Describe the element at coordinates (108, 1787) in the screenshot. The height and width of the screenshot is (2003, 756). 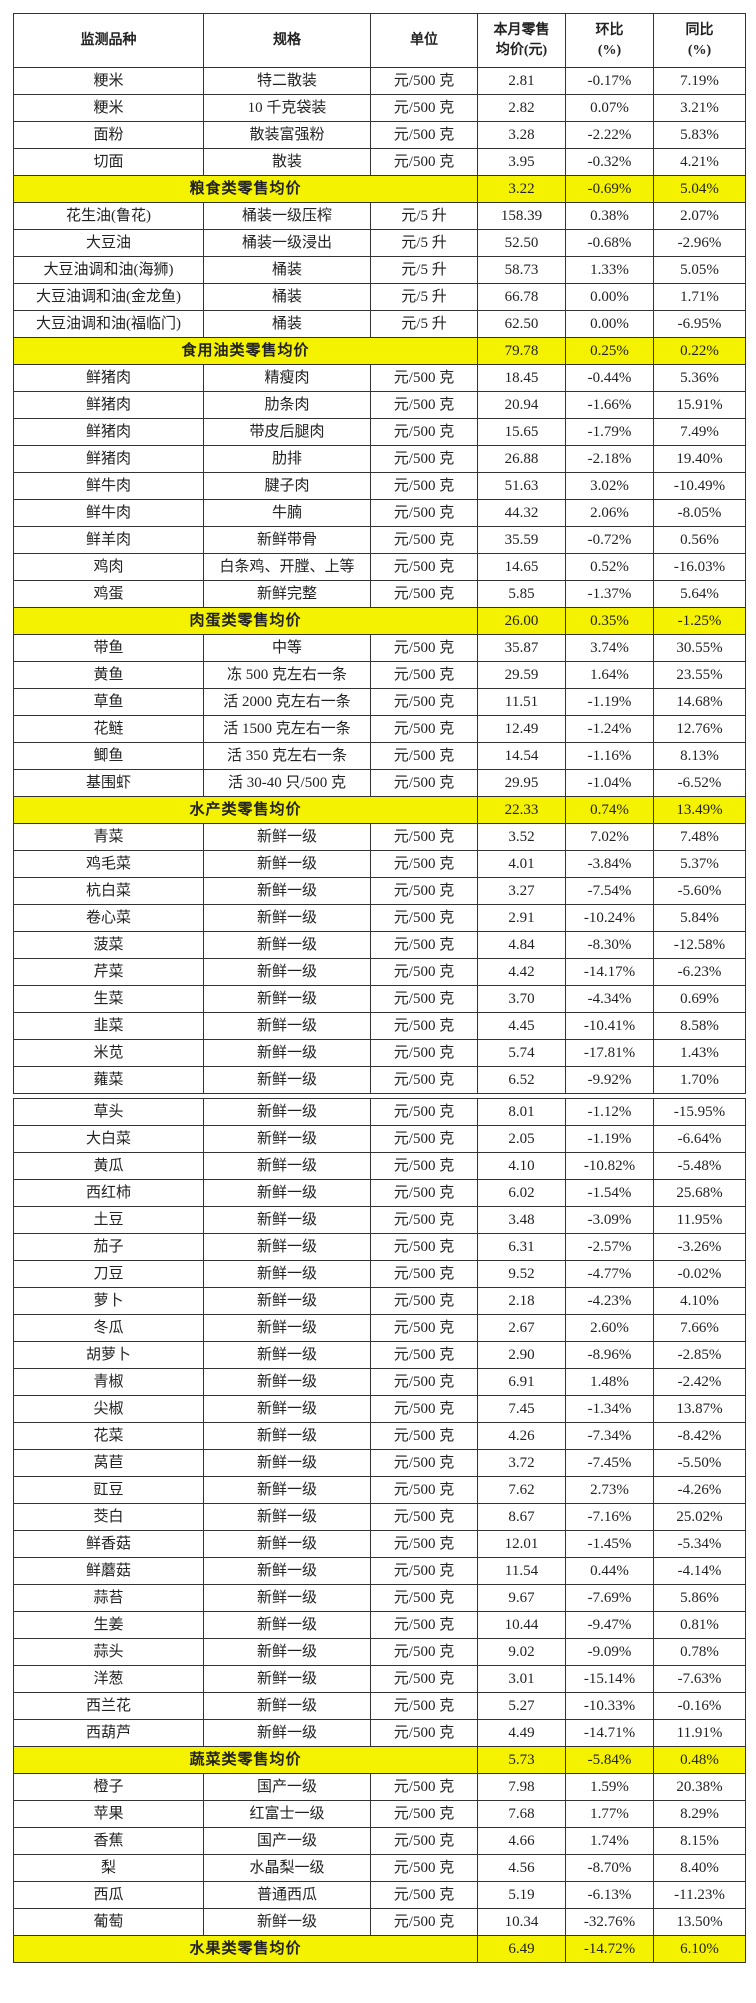
I see `item-cell: 橙子` at that location.